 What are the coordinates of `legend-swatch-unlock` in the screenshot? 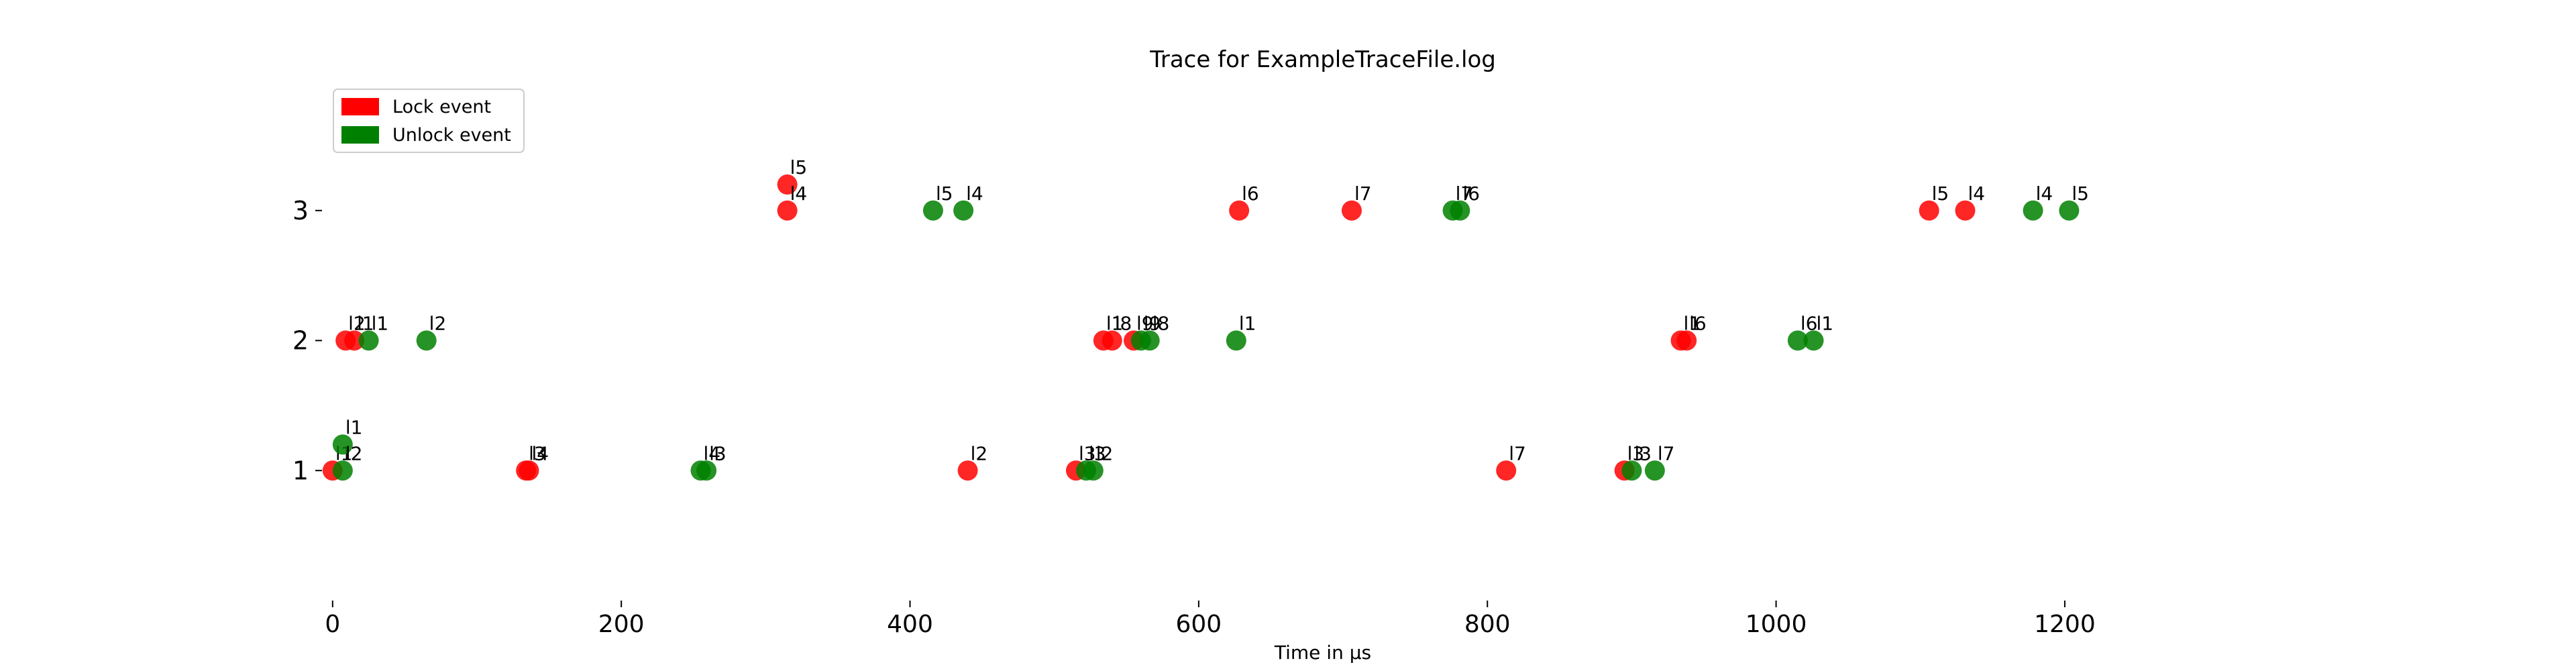 It's located at (360, 135).